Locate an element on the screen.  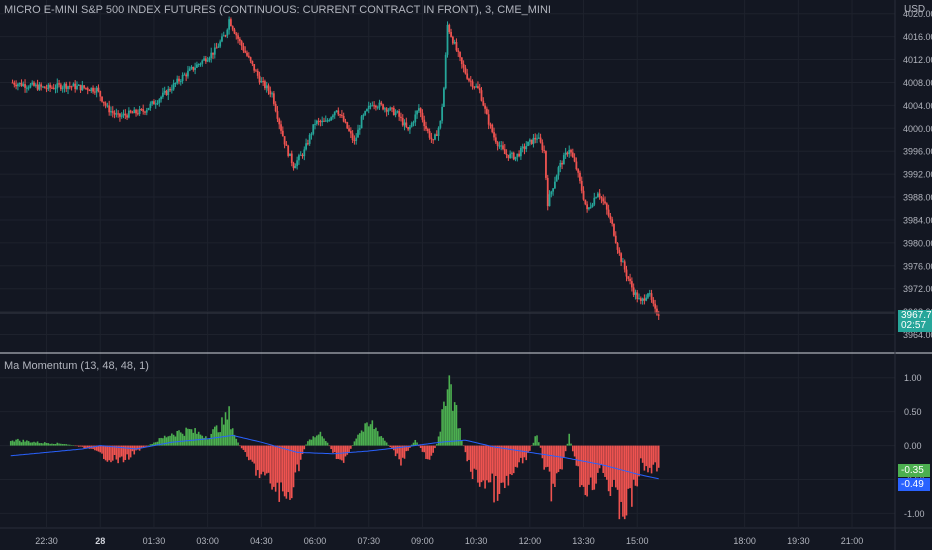
price-badge: 3967.75 02:57 is located at coordinates (915, 321).